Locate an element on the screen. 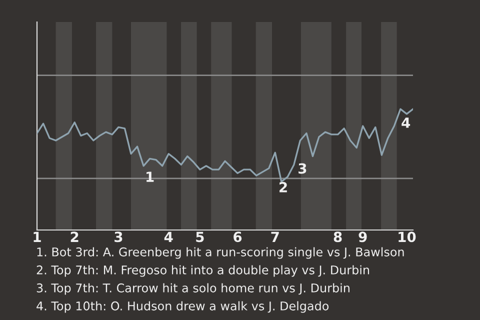  x-tick-label: 9 is located at coordinates (362, 237).